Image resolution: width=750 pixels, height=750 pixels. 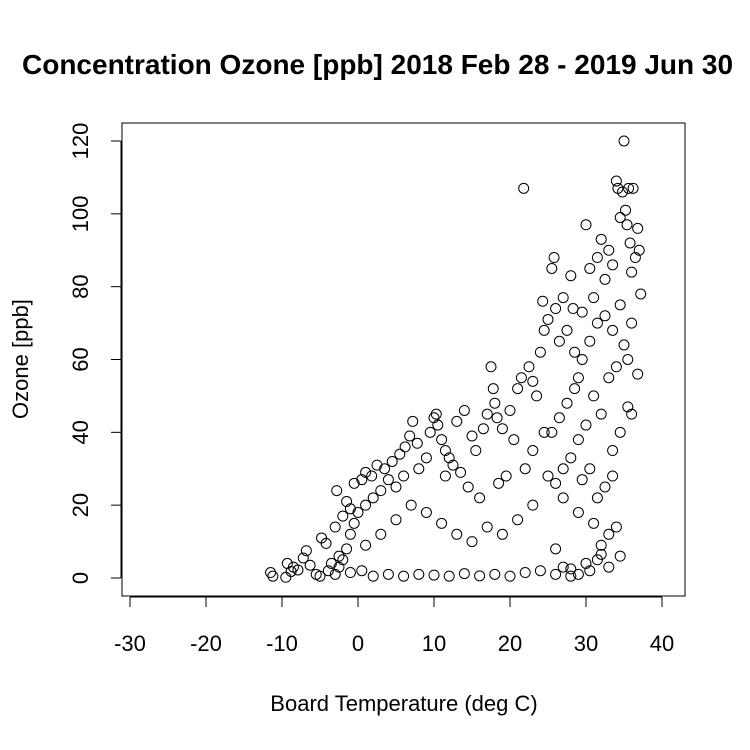 I want to click on y-axis-label: Ozone [ppb], so click(x=20, y=359).